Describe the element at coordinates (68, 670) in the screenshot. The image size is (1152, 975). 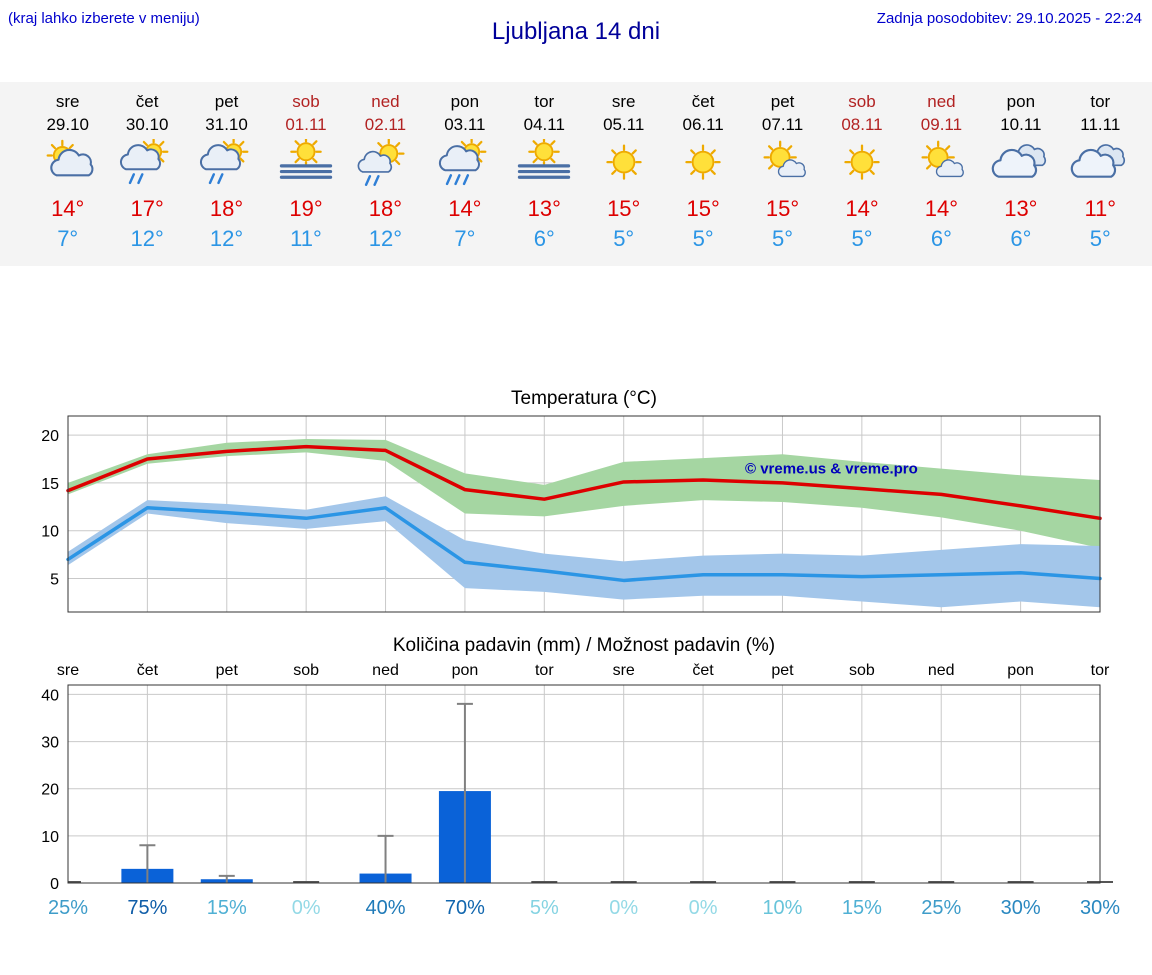
I see `precip-day-label: sre` at that location.